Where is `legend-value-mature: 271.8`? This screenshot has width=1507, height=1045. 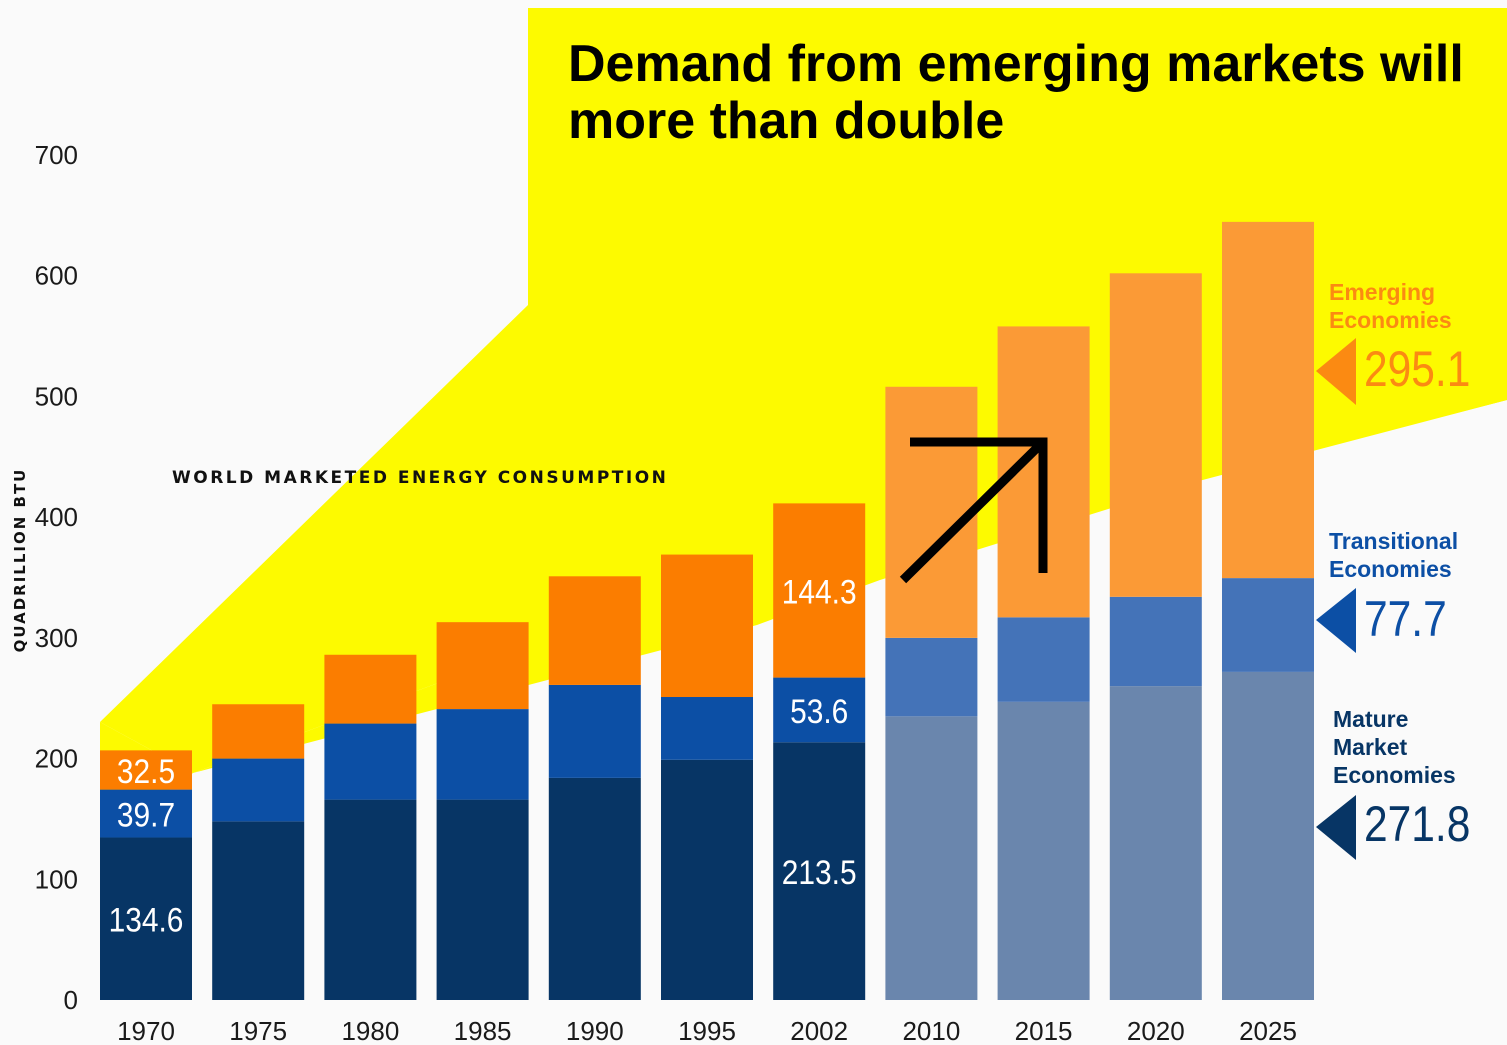 legend-value-mature: 271.8 is located at coordinates (1417, 824).